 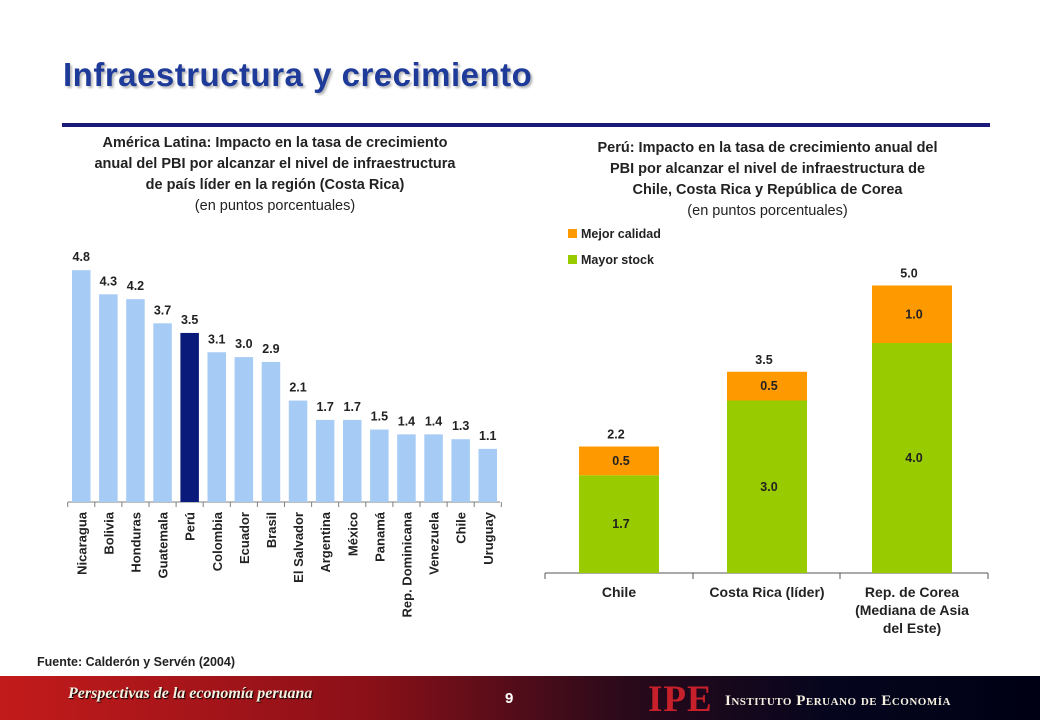 I want to click on total-label: 5.0, so click(x=908, y=274).